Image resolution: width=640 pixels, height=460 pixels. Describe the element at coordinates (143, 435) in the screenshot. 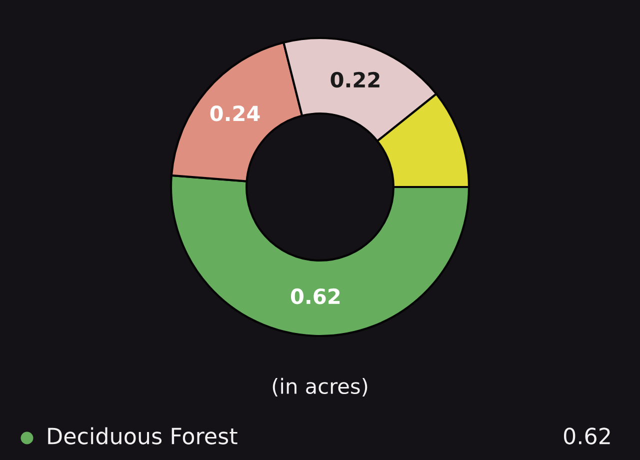

I see `legend-label: Deciduous Forest` at that location.